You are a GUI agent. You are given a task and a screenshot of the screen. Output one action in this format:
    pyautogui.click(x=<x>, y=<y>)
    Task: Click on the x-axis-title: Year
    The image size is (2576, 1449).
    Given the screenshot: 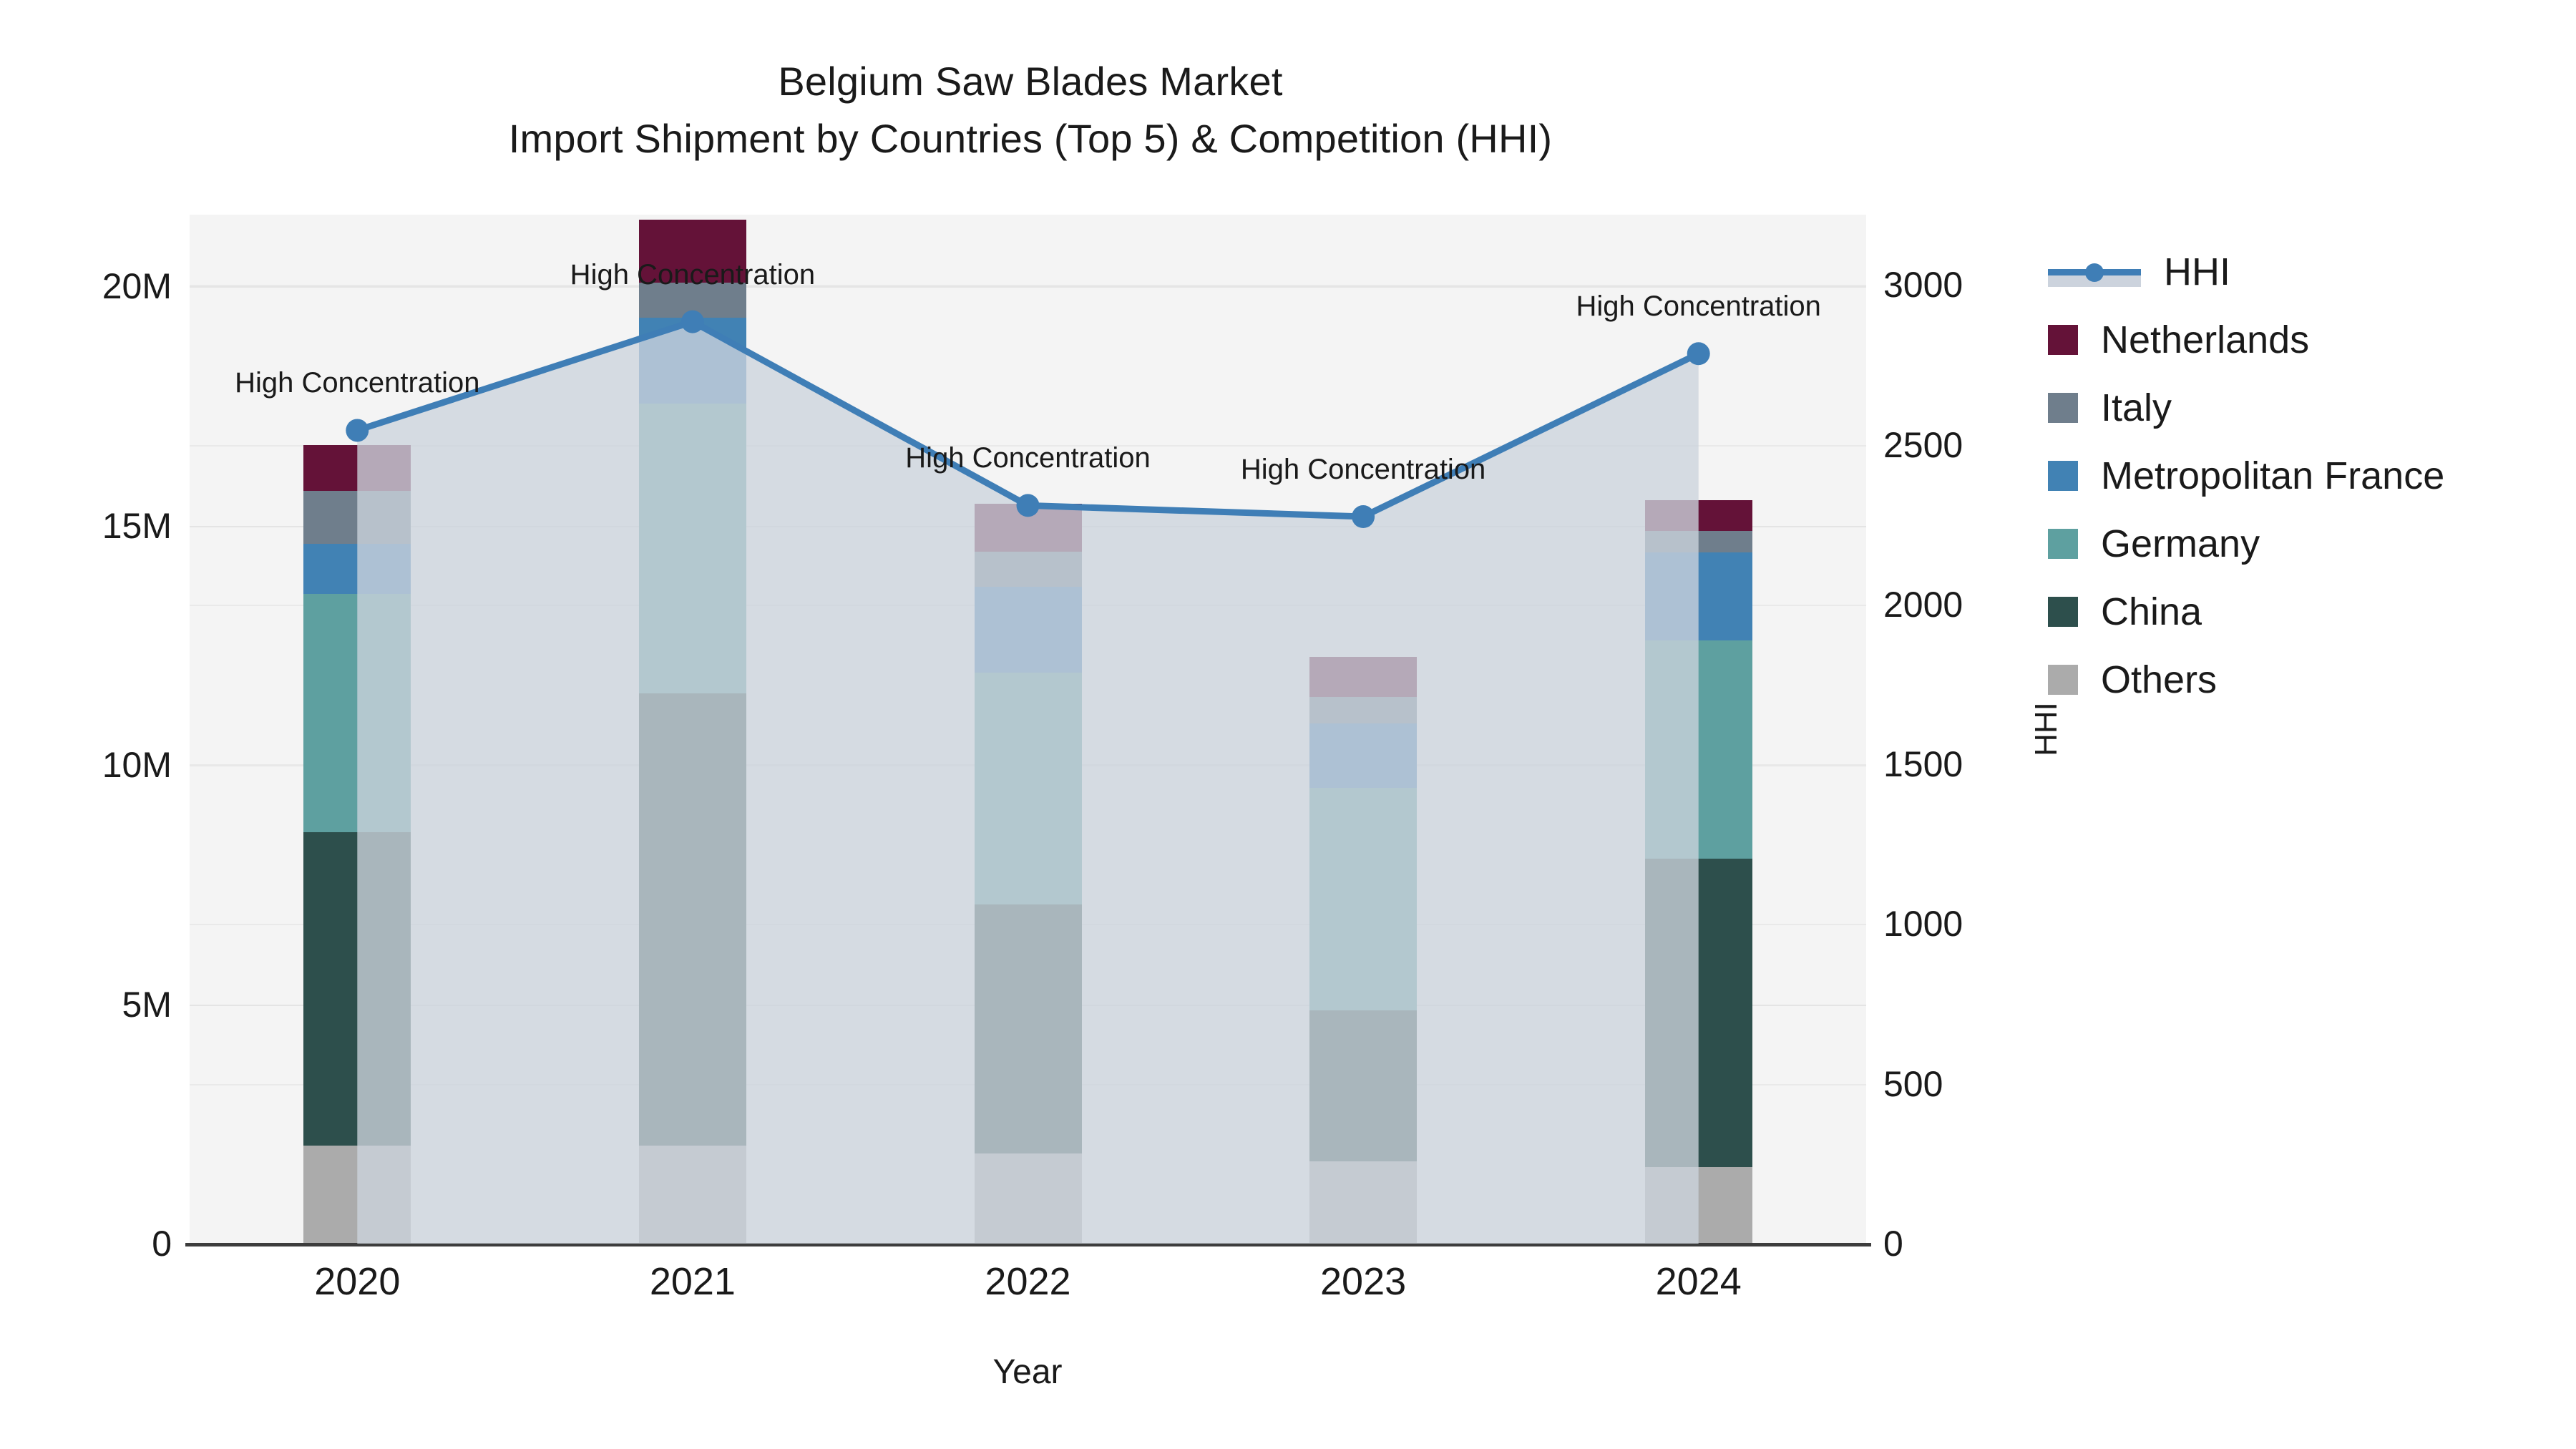 What is the action you would take?
    pyautogui.click(x=1027, y=1372)
    